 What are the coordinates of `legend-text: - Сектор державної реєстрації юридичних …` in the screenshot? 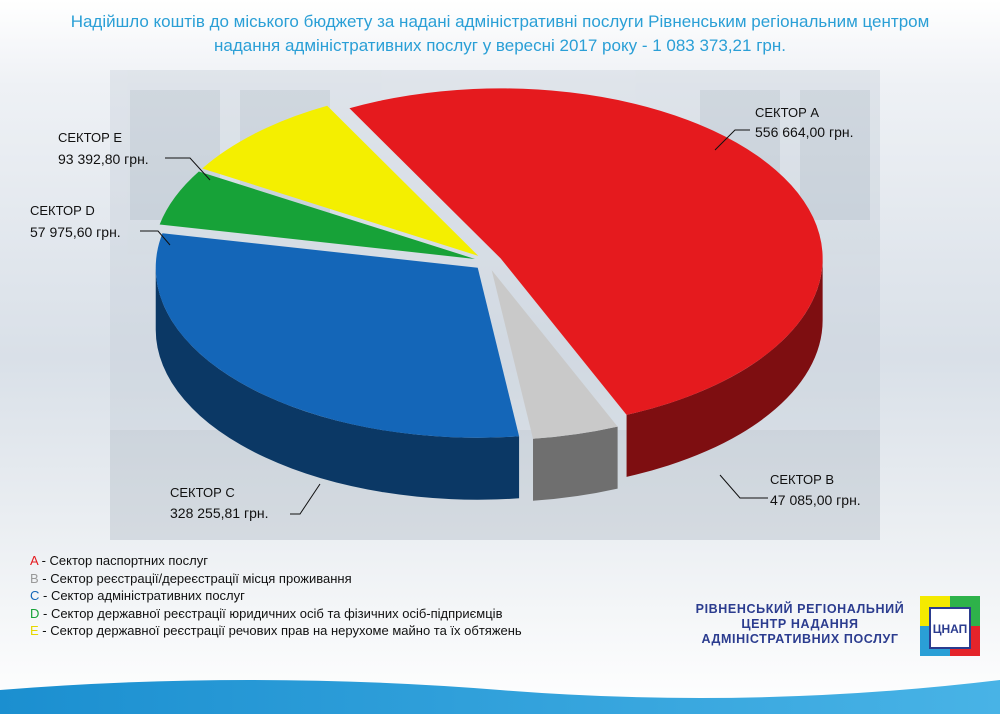 It's located at (271, 613).